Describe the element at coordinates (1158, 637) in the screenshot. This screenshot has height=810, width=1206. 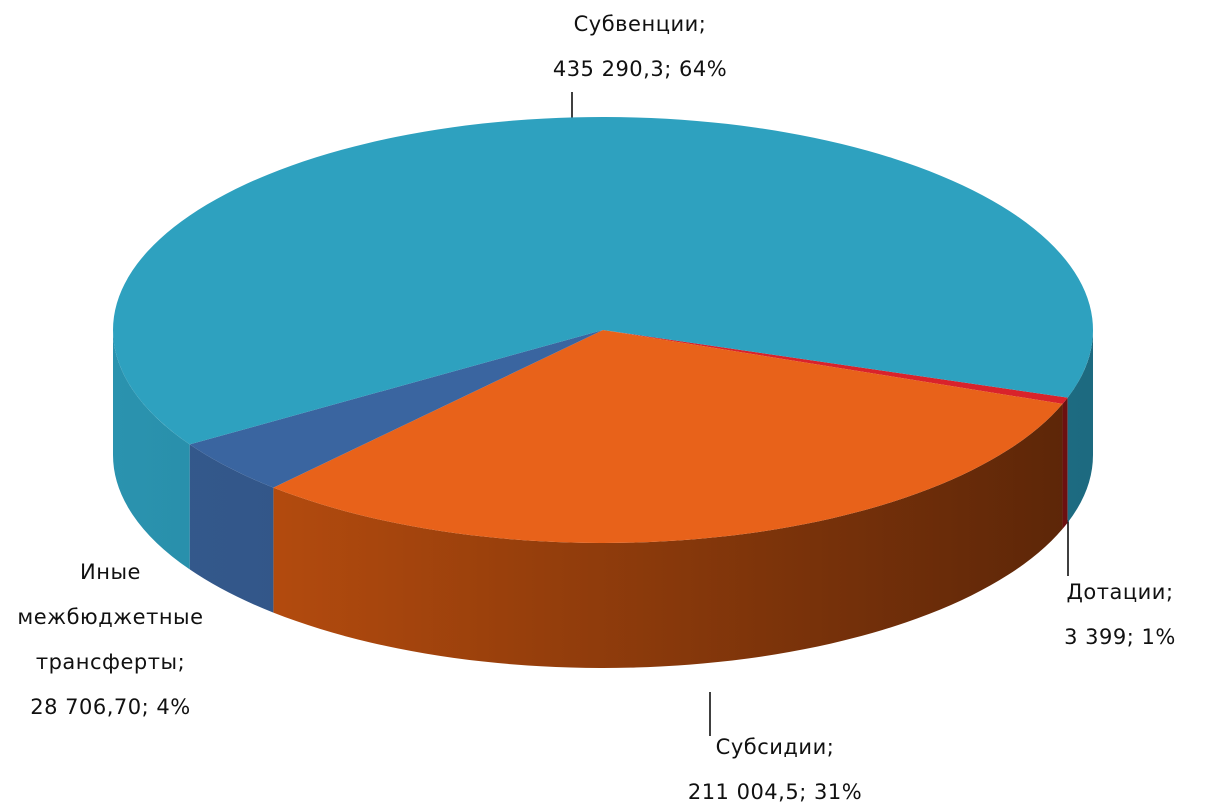
I see `percent-label: 1%` at that location.